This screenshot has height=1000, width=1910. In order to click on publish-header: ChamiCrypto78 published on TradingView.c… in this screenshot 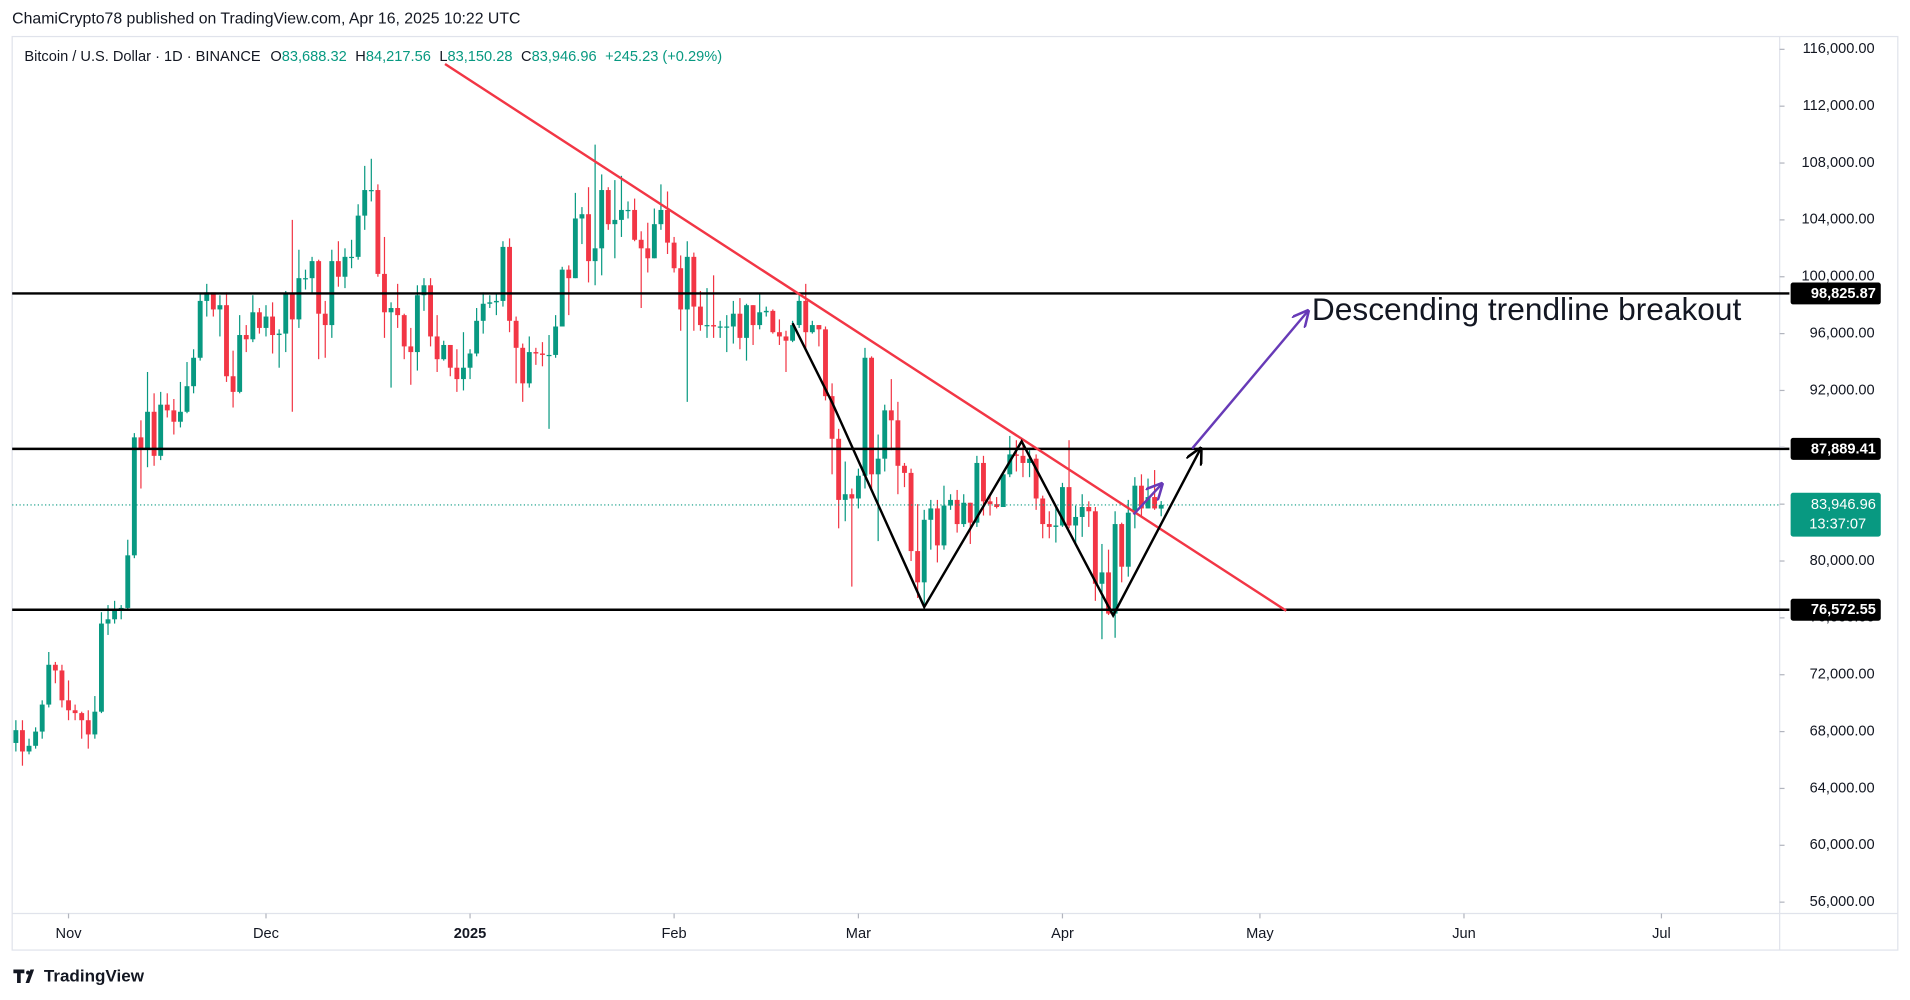, I will do `click(266, 19)`.